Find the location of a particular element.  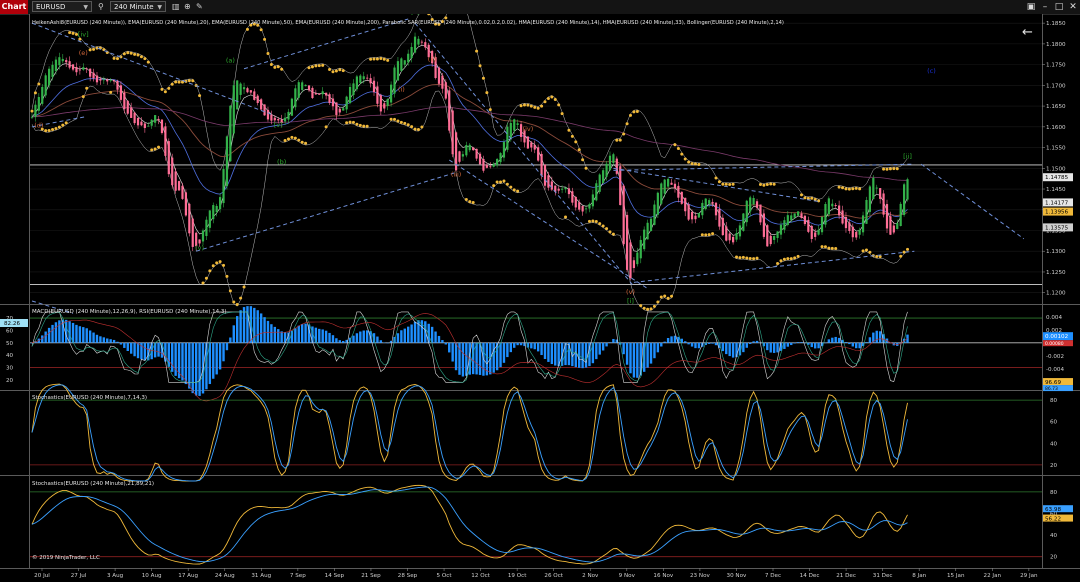

chart-tab: Chart is located at coordinates (14, 7).